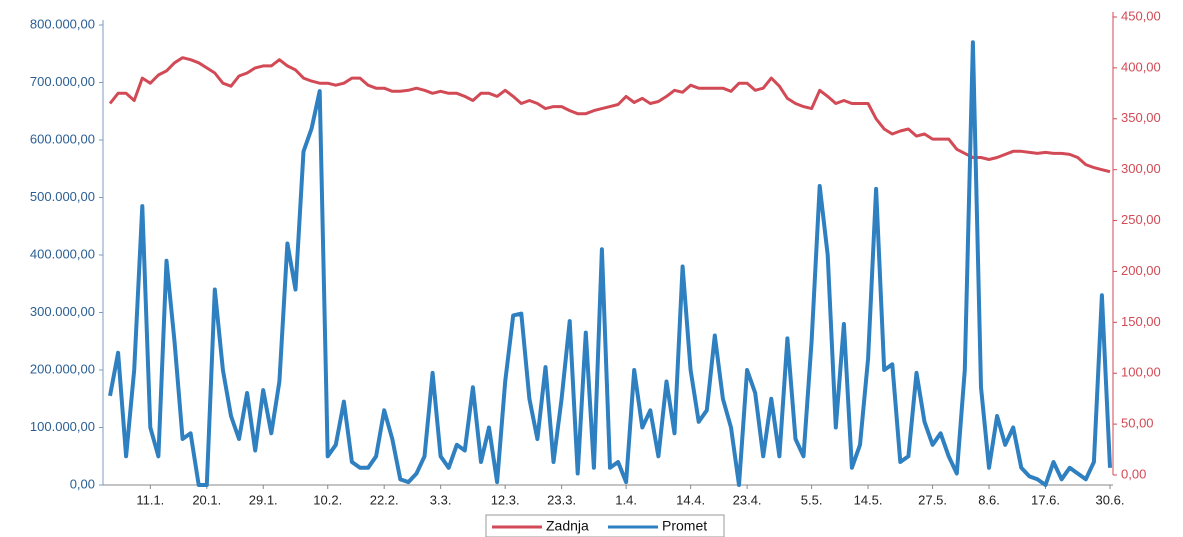 This screenshot has height=537, width=1183. I want to click on y-tick-label: 100.000,00, so click(62, 426).